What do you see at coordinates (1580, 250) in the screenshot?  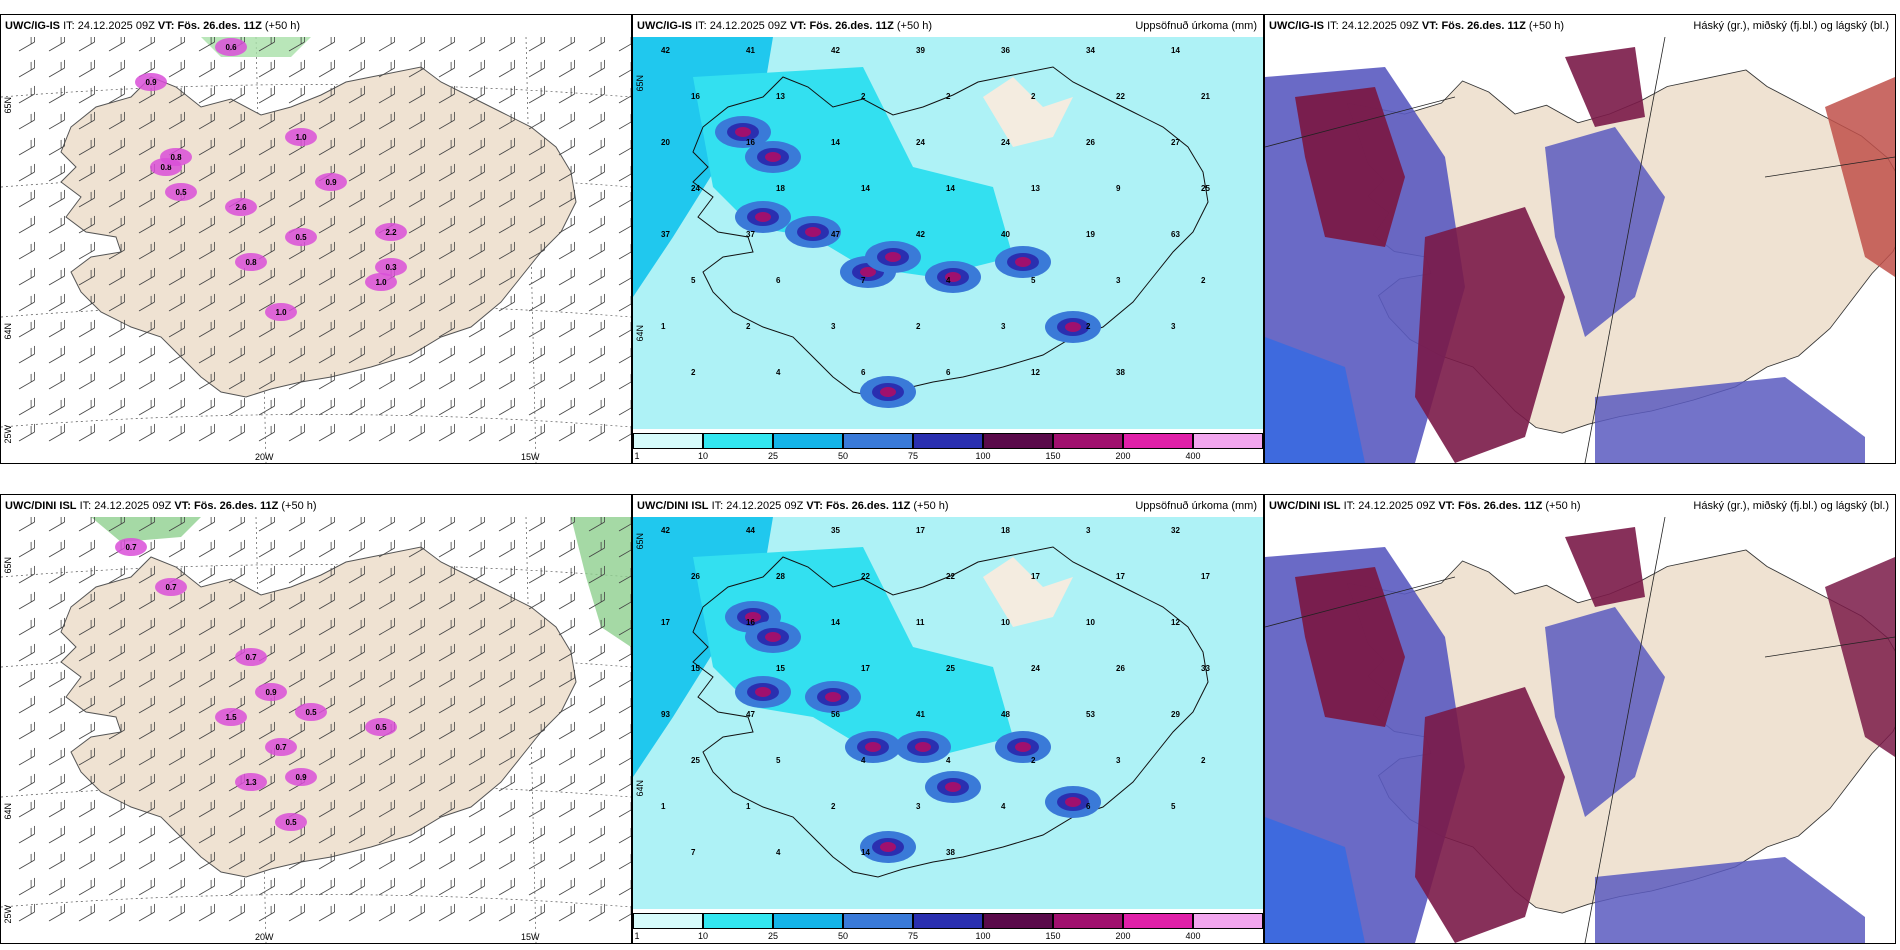 I see `cloud-map` at bounding box center [1580, 250].